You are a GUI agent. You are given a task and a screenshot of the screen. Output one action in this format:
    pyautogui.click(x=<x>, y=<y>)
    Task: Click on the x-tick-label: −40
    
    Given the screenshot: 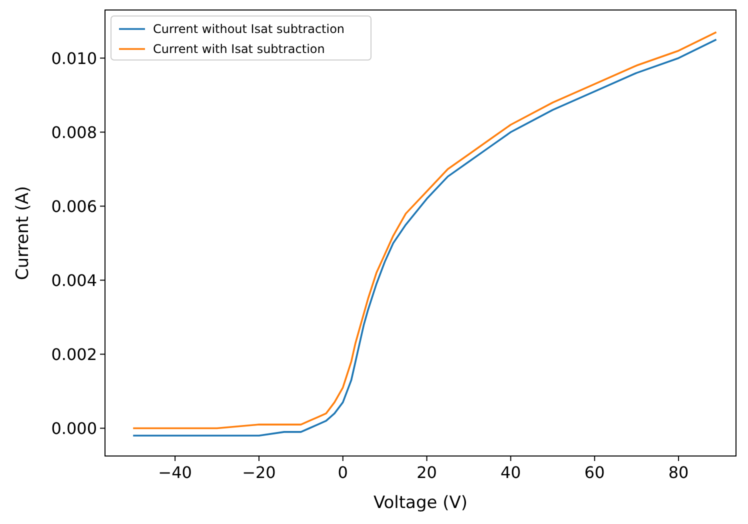 What is the action you would take?
    pyautogui.click(x=175, y=472)
    